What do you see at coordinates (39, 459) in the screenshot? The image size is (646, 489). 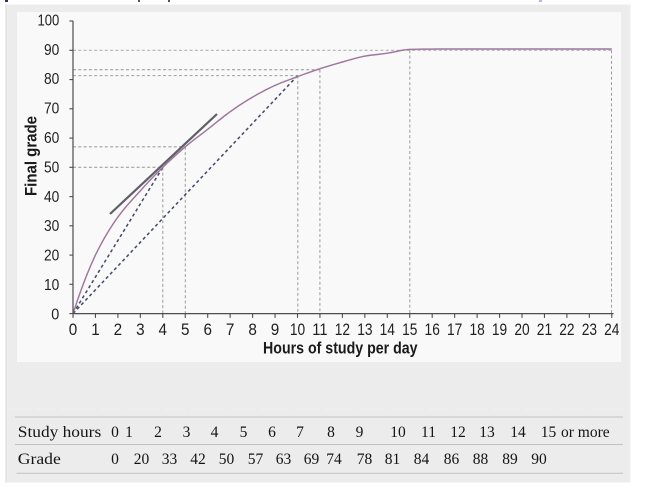 I see `svg-text: Grade` at bounding box center [39, 459].